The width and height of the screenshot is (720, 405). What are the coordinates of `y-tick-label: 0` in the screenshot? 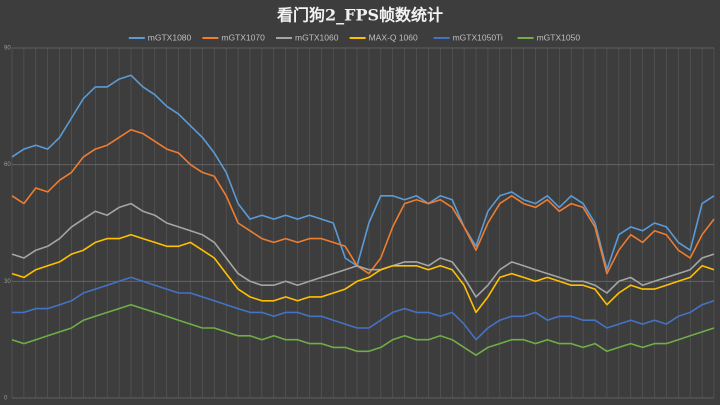 It's located at (6, 399).